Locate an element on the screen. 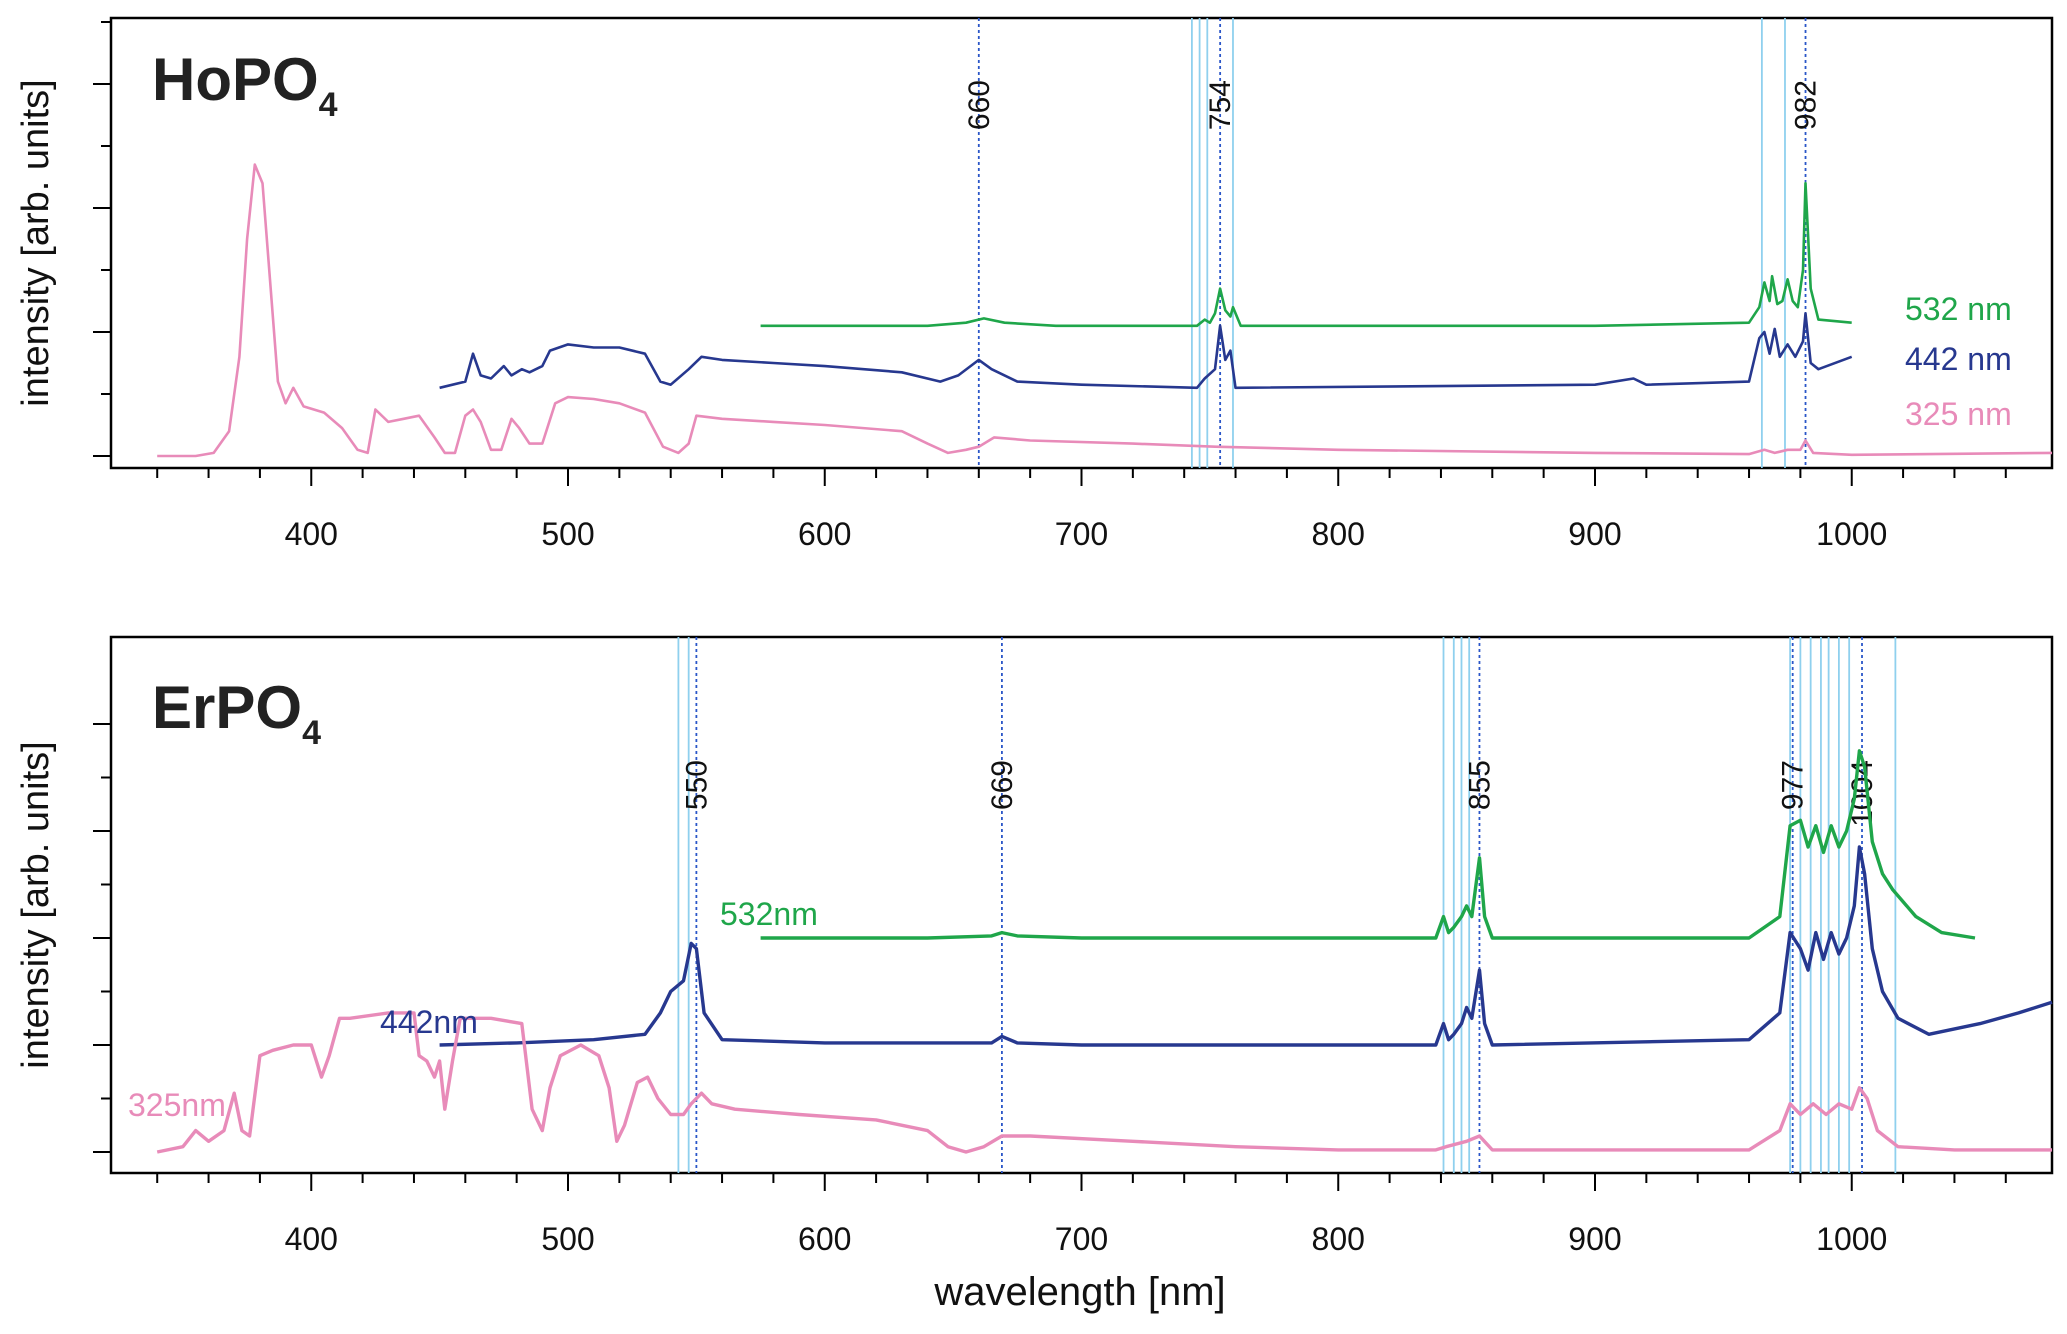 This screenshot has width=2067, height=1334. peak-label: 982 is located at coordinates (1806, 105).